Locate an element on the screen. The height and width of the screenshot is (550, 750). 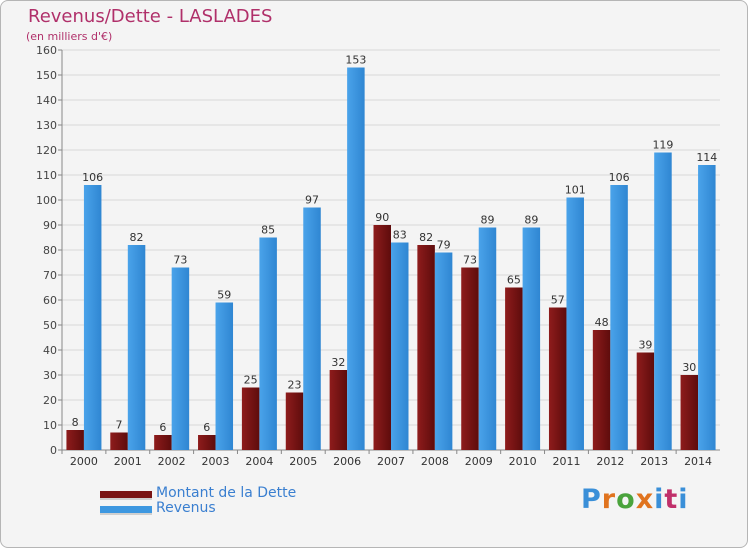
data-label-dette: 73 is located at coordinates (470, 260).